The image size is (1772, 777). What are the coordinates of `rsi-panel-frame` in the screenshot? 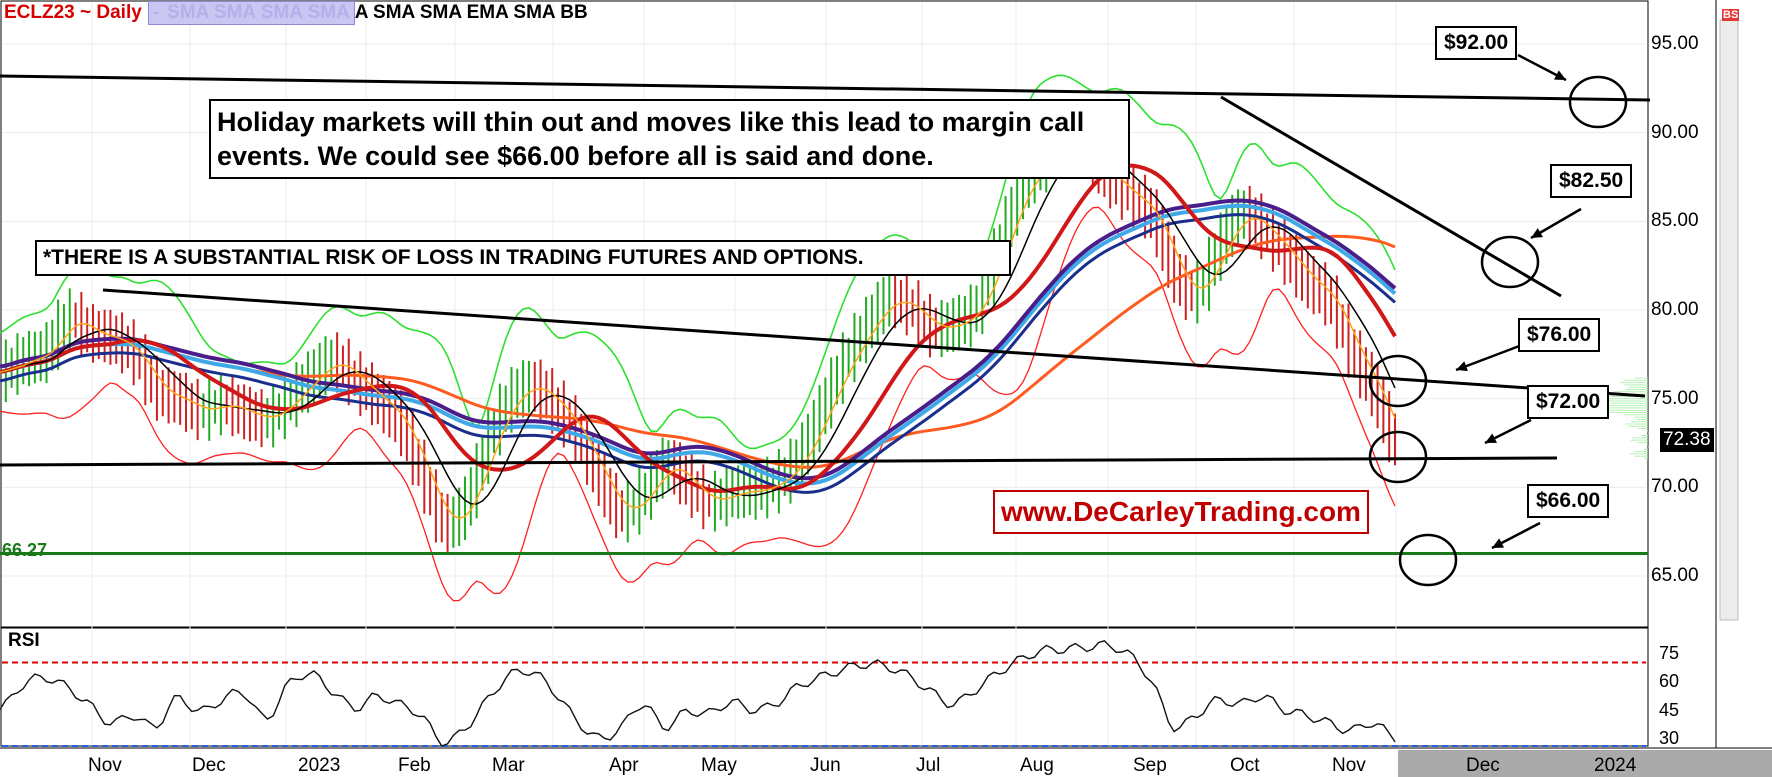 It's located at (824, 687).